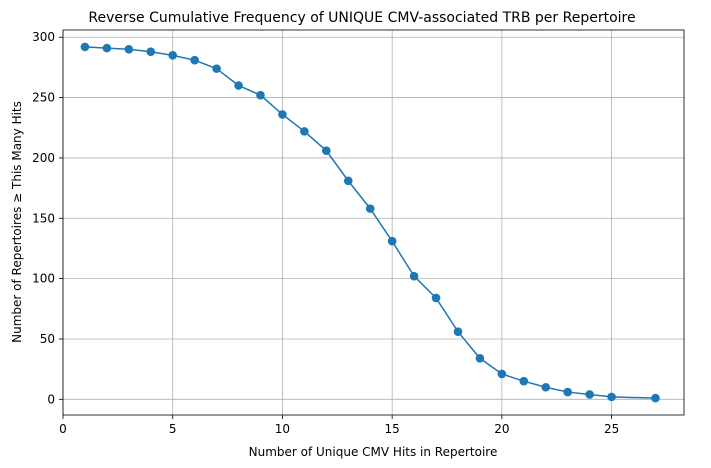 The width and height of the screenshot is (711, 468). What do you see at coordinates (173, 429) in the screenshot?
I see `x-tick-label: 5` at bounding box center [173, 429].